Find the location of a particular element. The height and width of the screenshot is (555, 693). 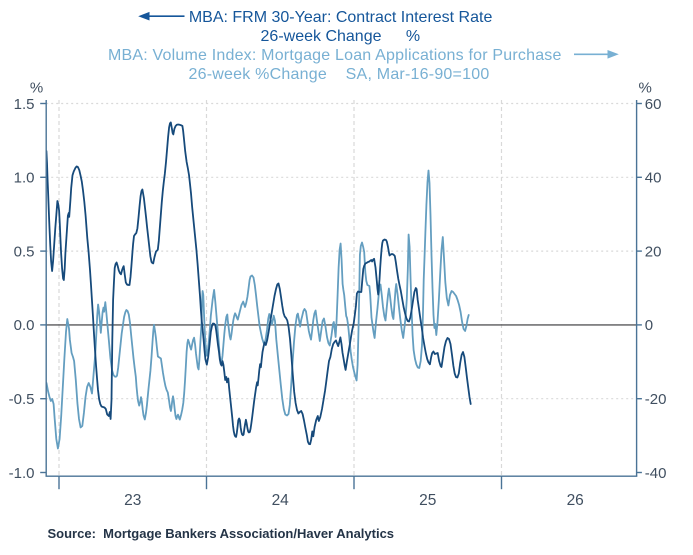

svg-text: 0.5 is located at coordinates (24, 251).